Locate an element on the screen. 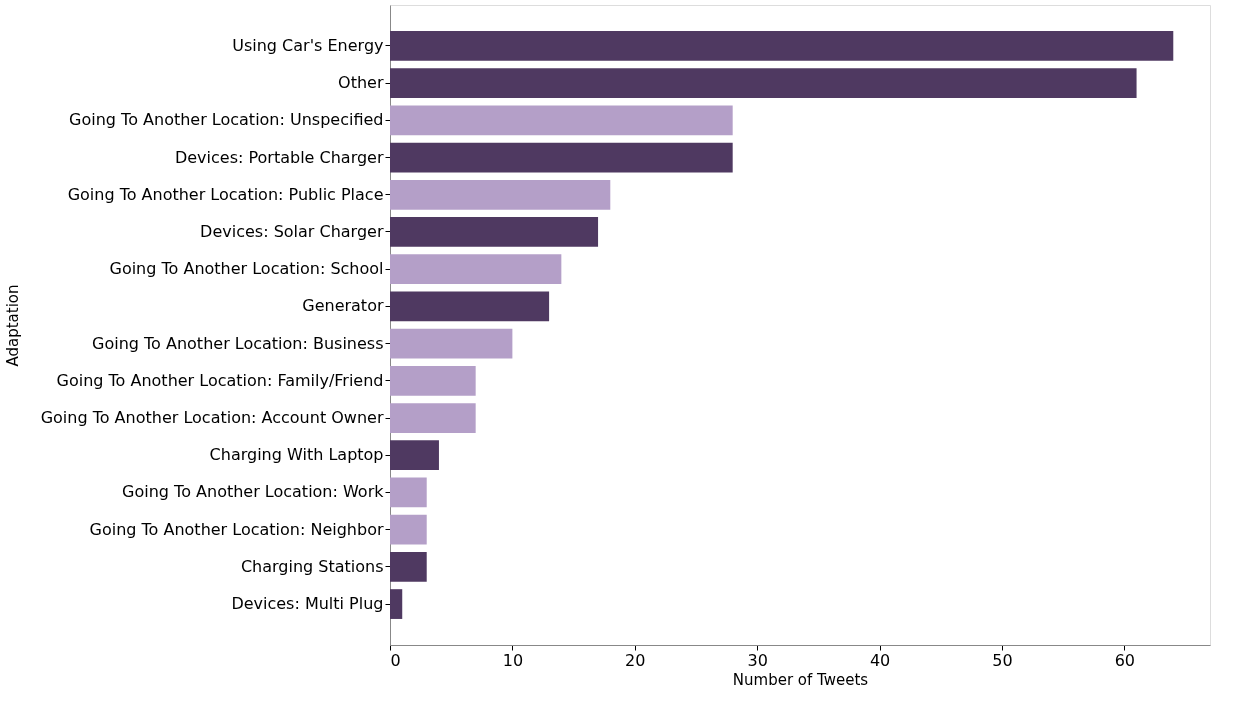  y-tick-label: Devices: Multi Plug is located at coordinates (307, 604).